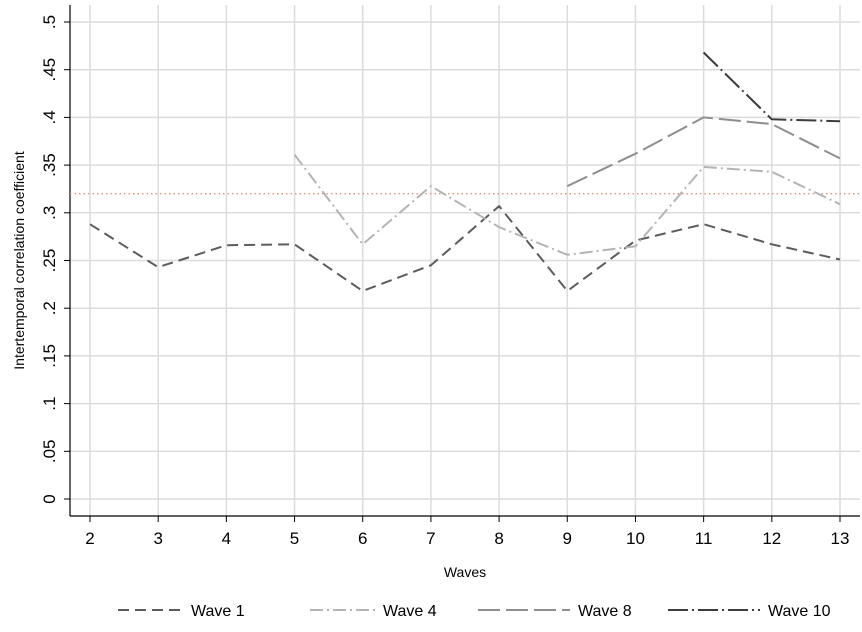 The height and width of the screenshot is (632, 862). I want to click on y-tick-label: 0, so click(49, 498).